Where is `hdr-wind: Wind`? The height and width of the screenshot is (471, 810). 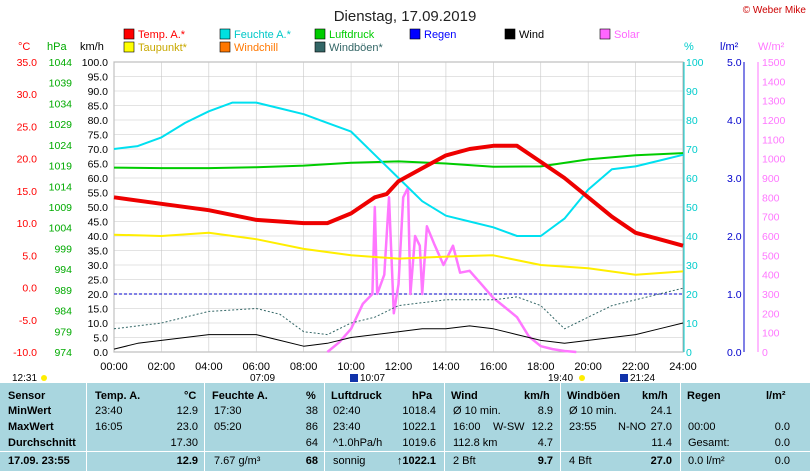 hdr-wind: Wind is located at coordinates (464, 396).